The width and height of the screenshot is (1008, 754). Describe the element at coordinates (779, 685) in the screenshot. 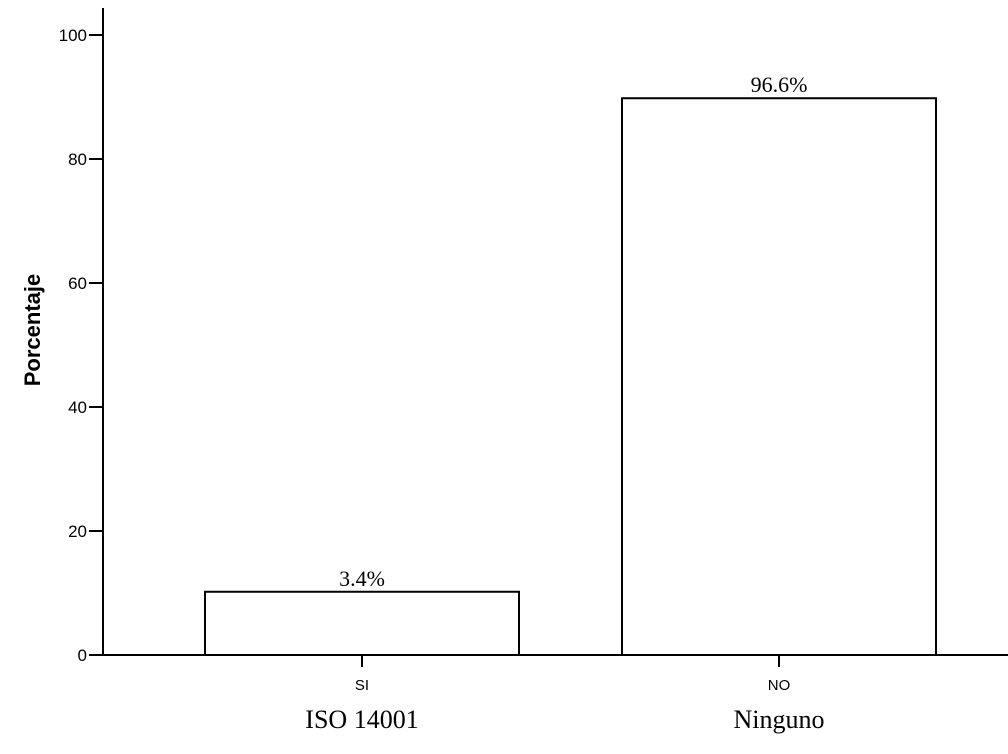

I see `x-tick-label: NO` at that location.